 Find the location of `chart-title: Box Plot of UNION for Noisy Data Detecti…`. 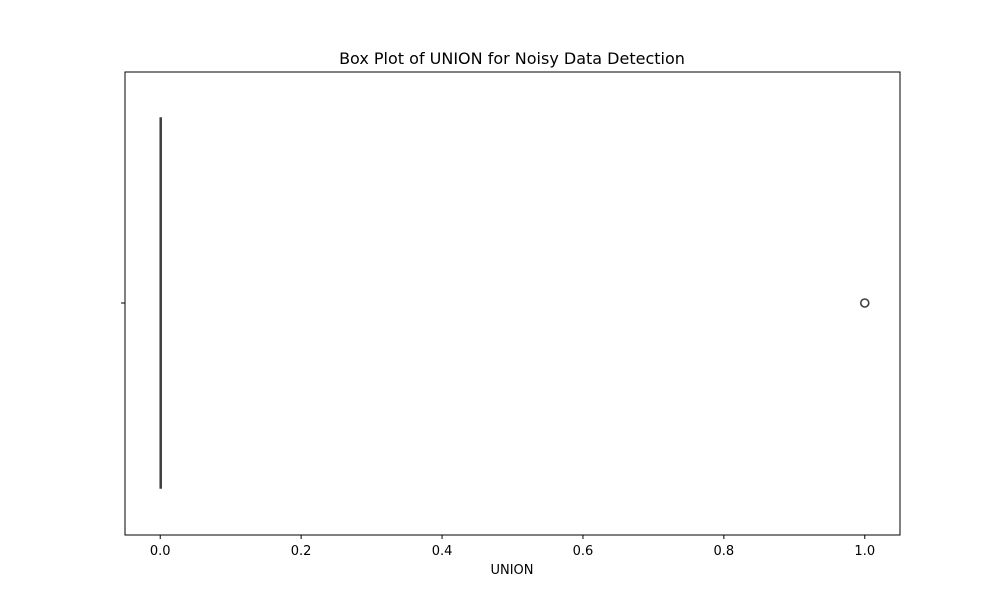

chart-title: Box Plot of UNION for Noisy Data Detecti… is located at coordinates (512, 58).